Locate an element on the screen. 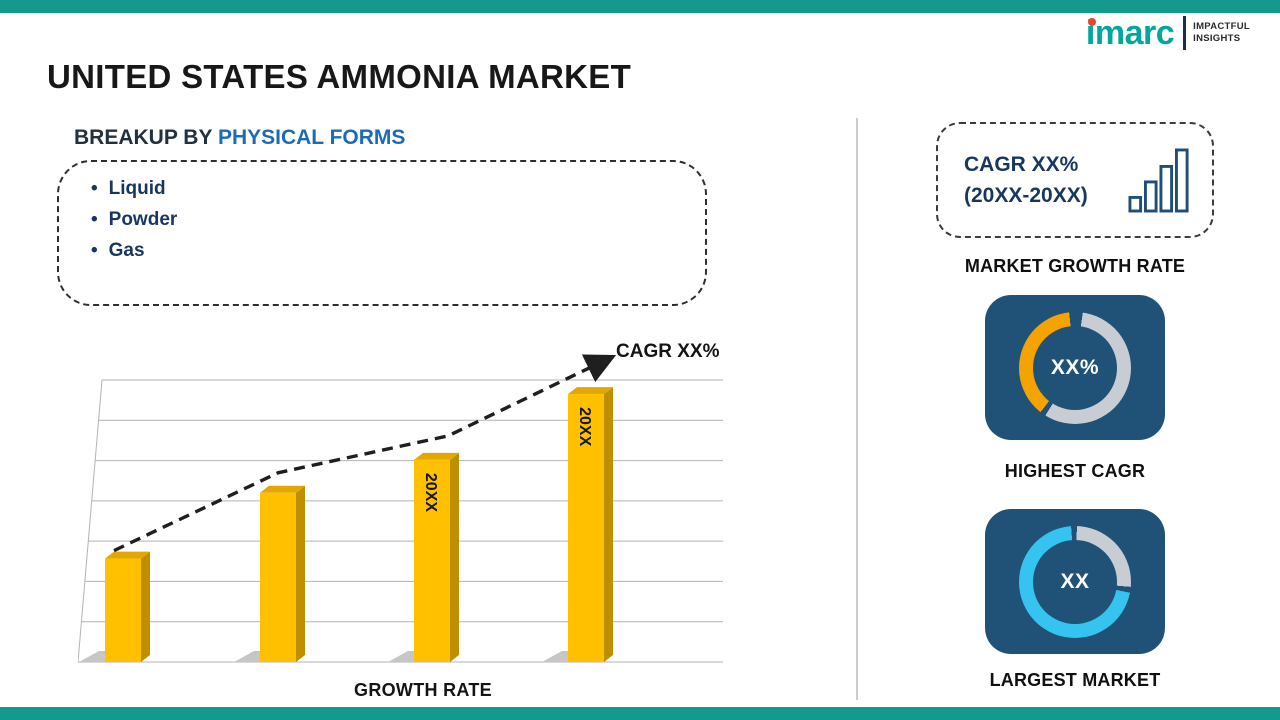  imarc-logo: imarc IMPACTFUL INSIGHTS is located at coordinates (1168, 33).